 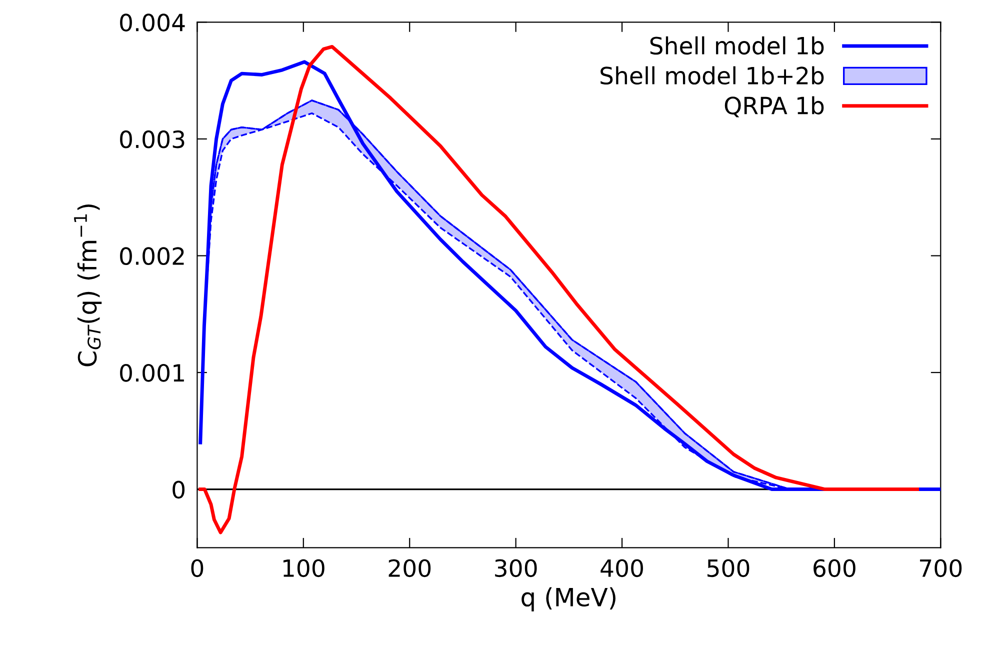 I want to click on y-tick-label: 0.001, so click(x=152, y=373).